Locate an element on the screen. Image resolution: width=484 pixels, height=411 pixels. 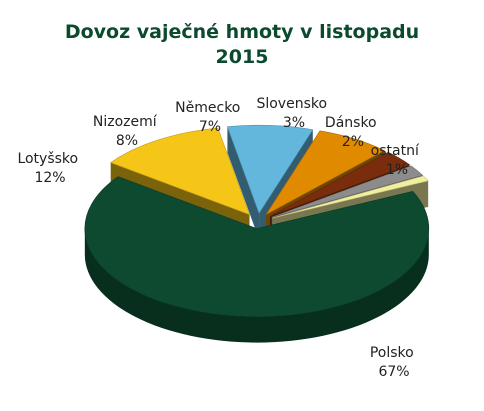
slice-percent: 67% is located at coordinates (393, 372).